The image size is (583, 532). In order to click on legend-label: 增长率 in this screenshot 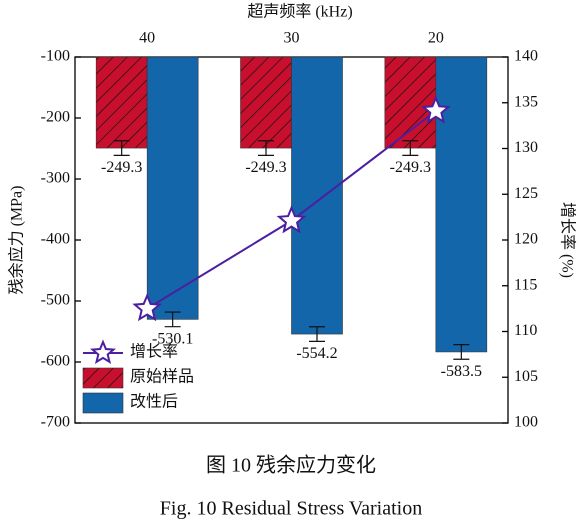, I will do `click(154, 352)`.